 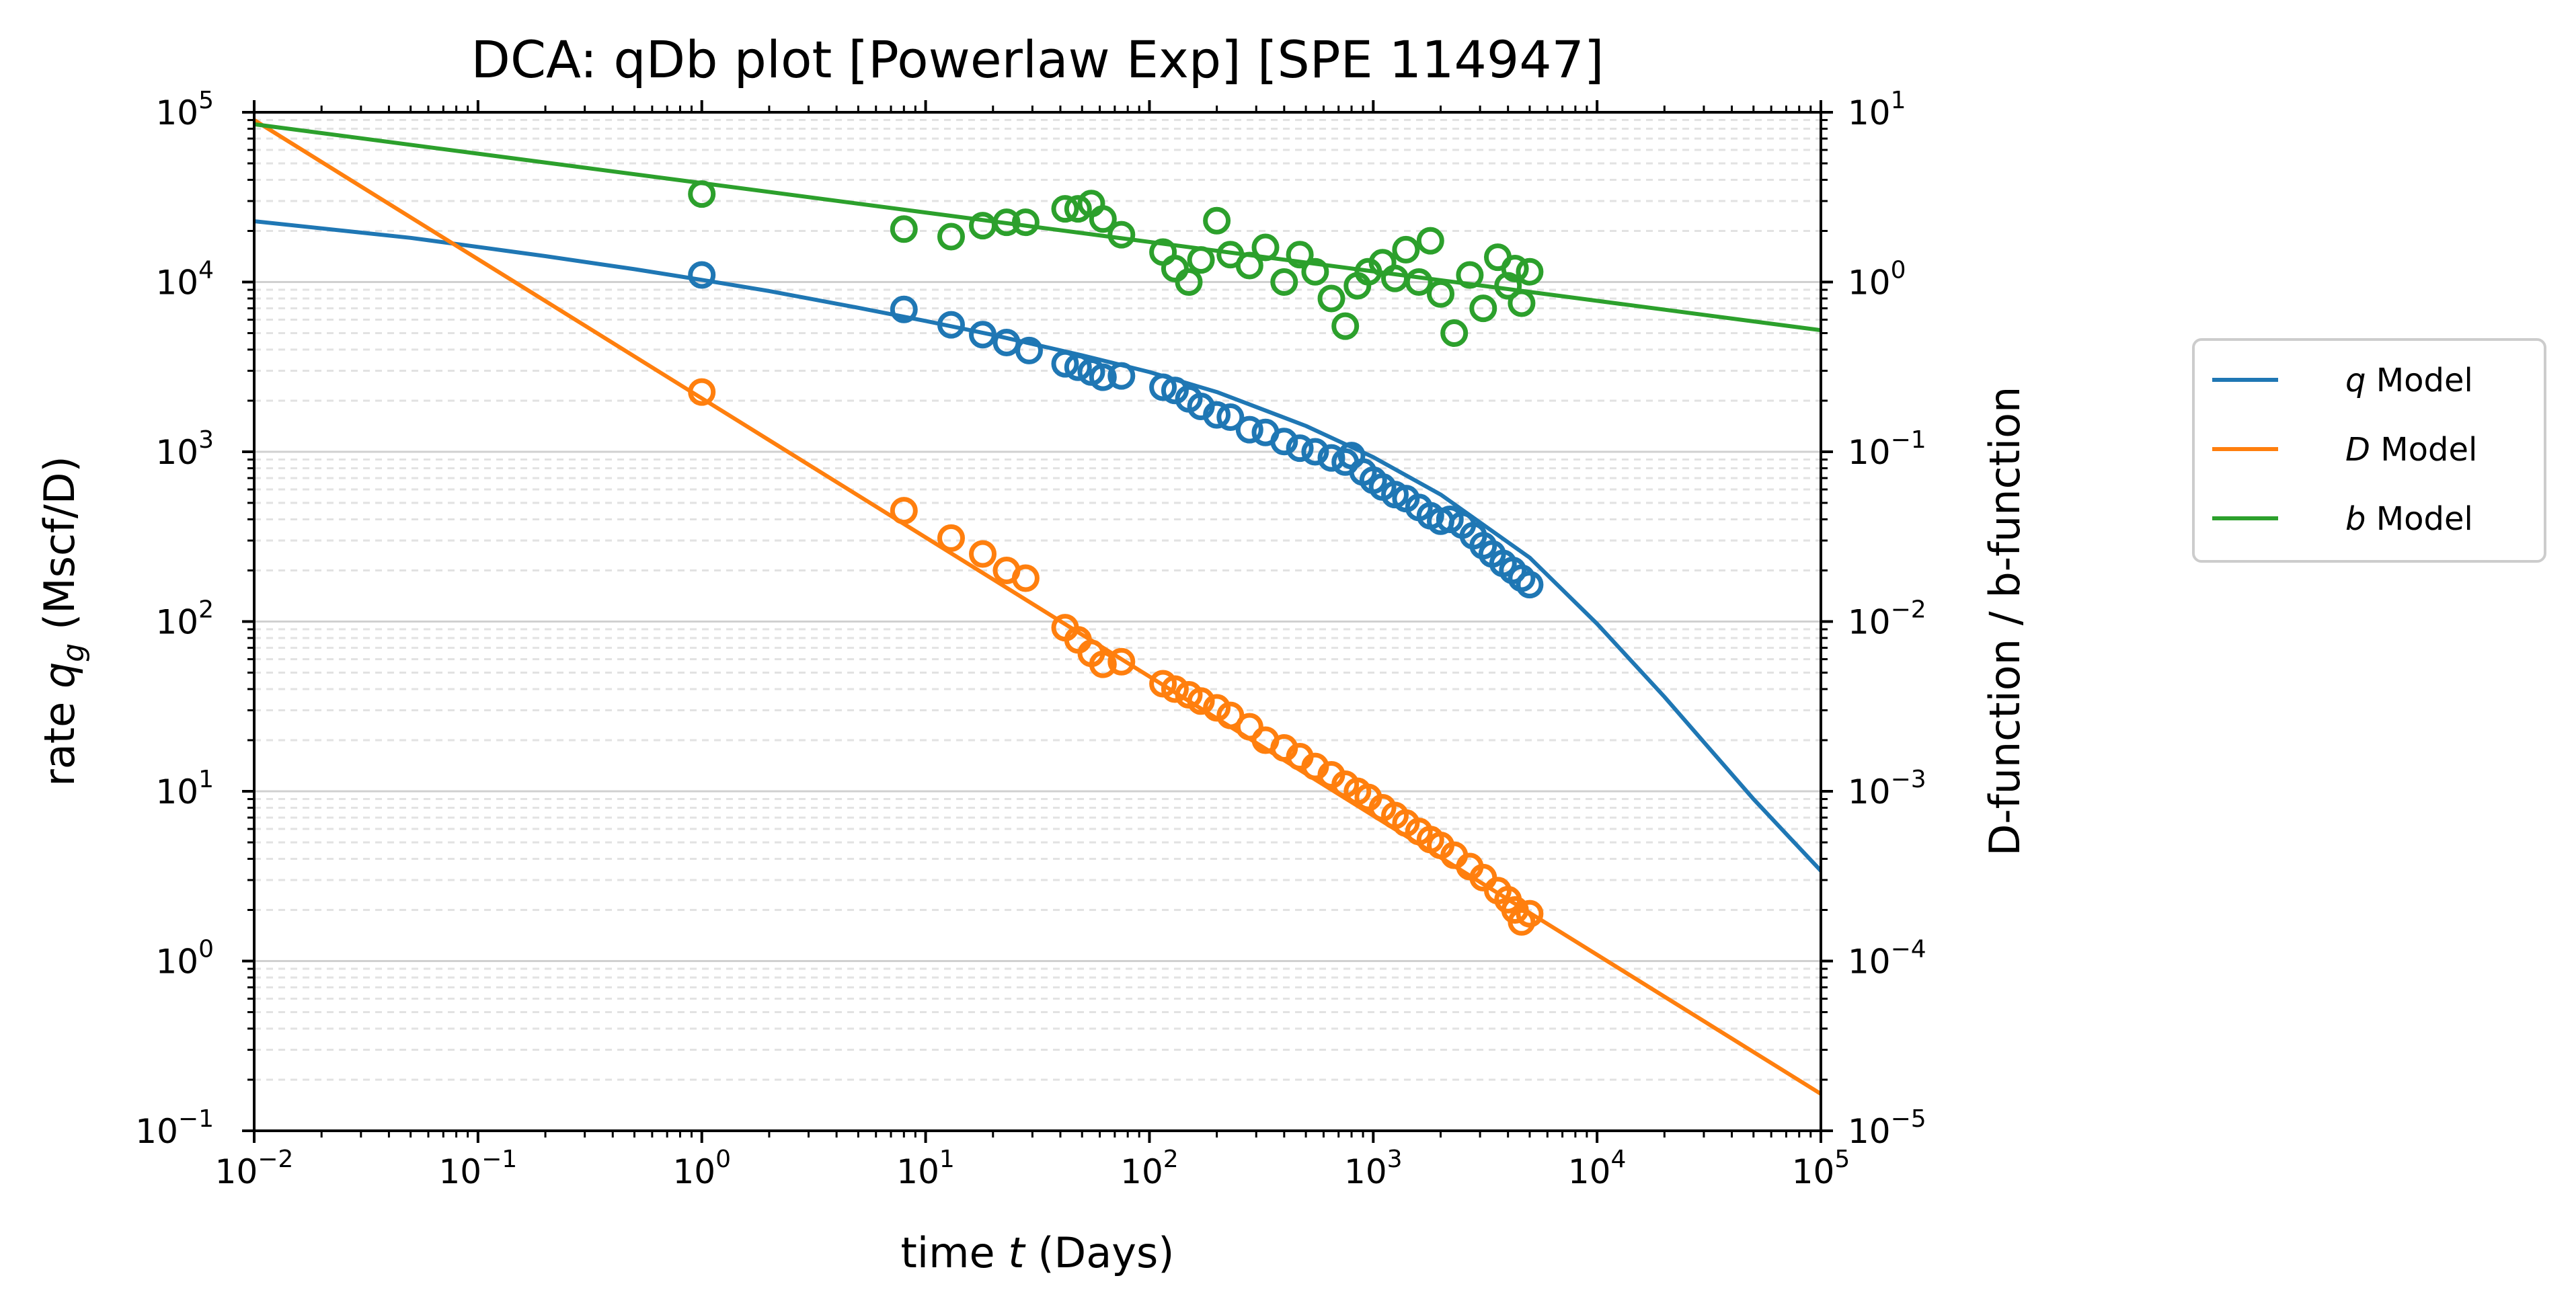 What do you see at coordinates (185, 619) in the screenshot?
I see `y-left-tick-label: 10²` at bounding box center [185, 619].